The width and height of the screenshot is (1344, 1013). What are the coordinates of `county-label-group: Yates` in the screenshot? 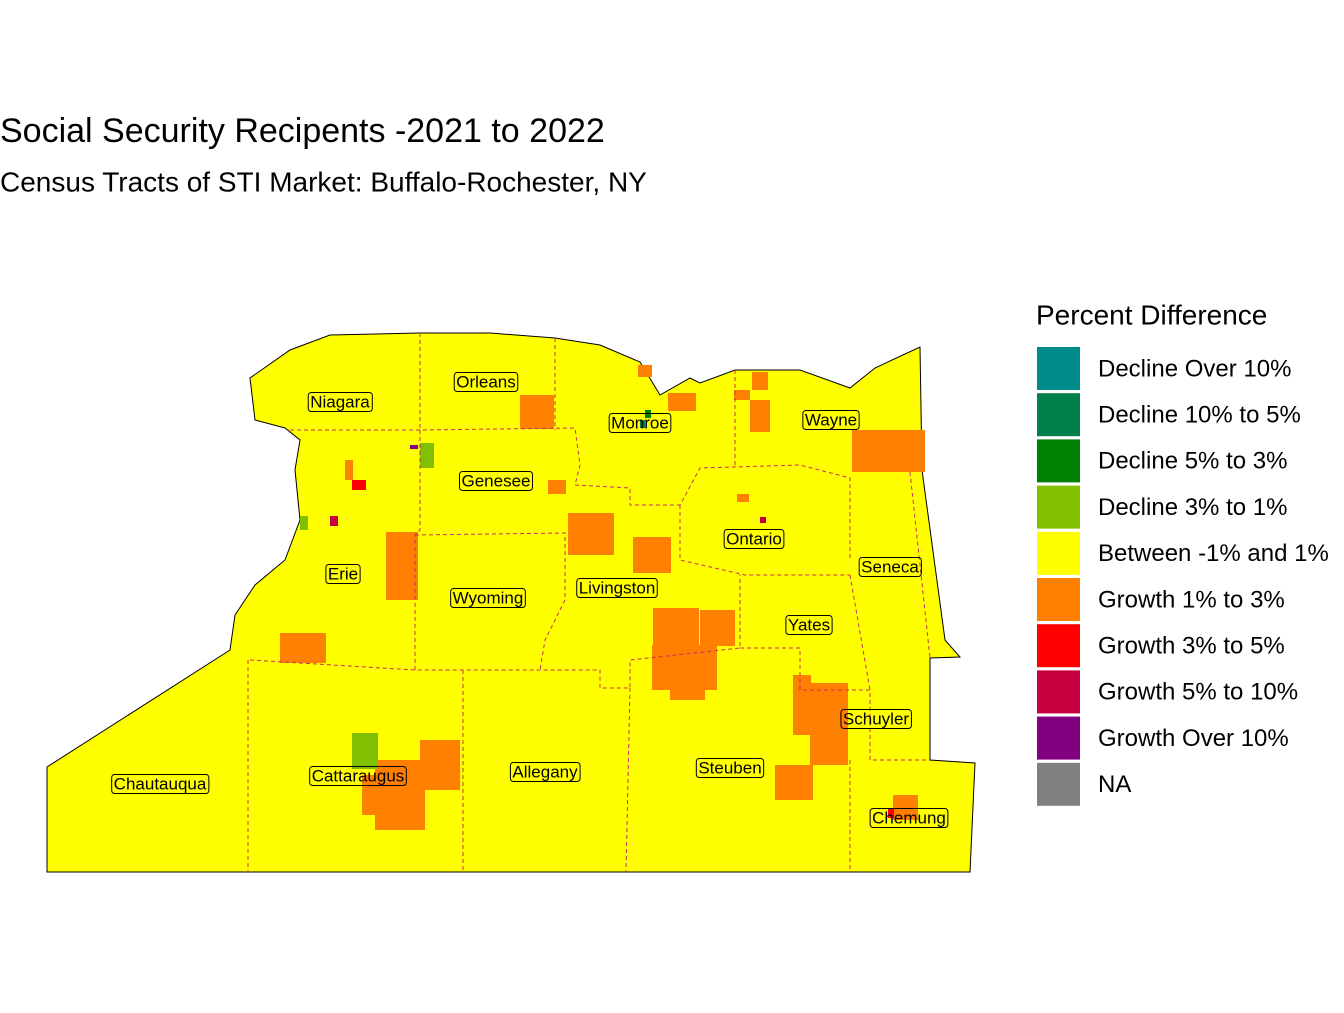 It's located at (809, 624).